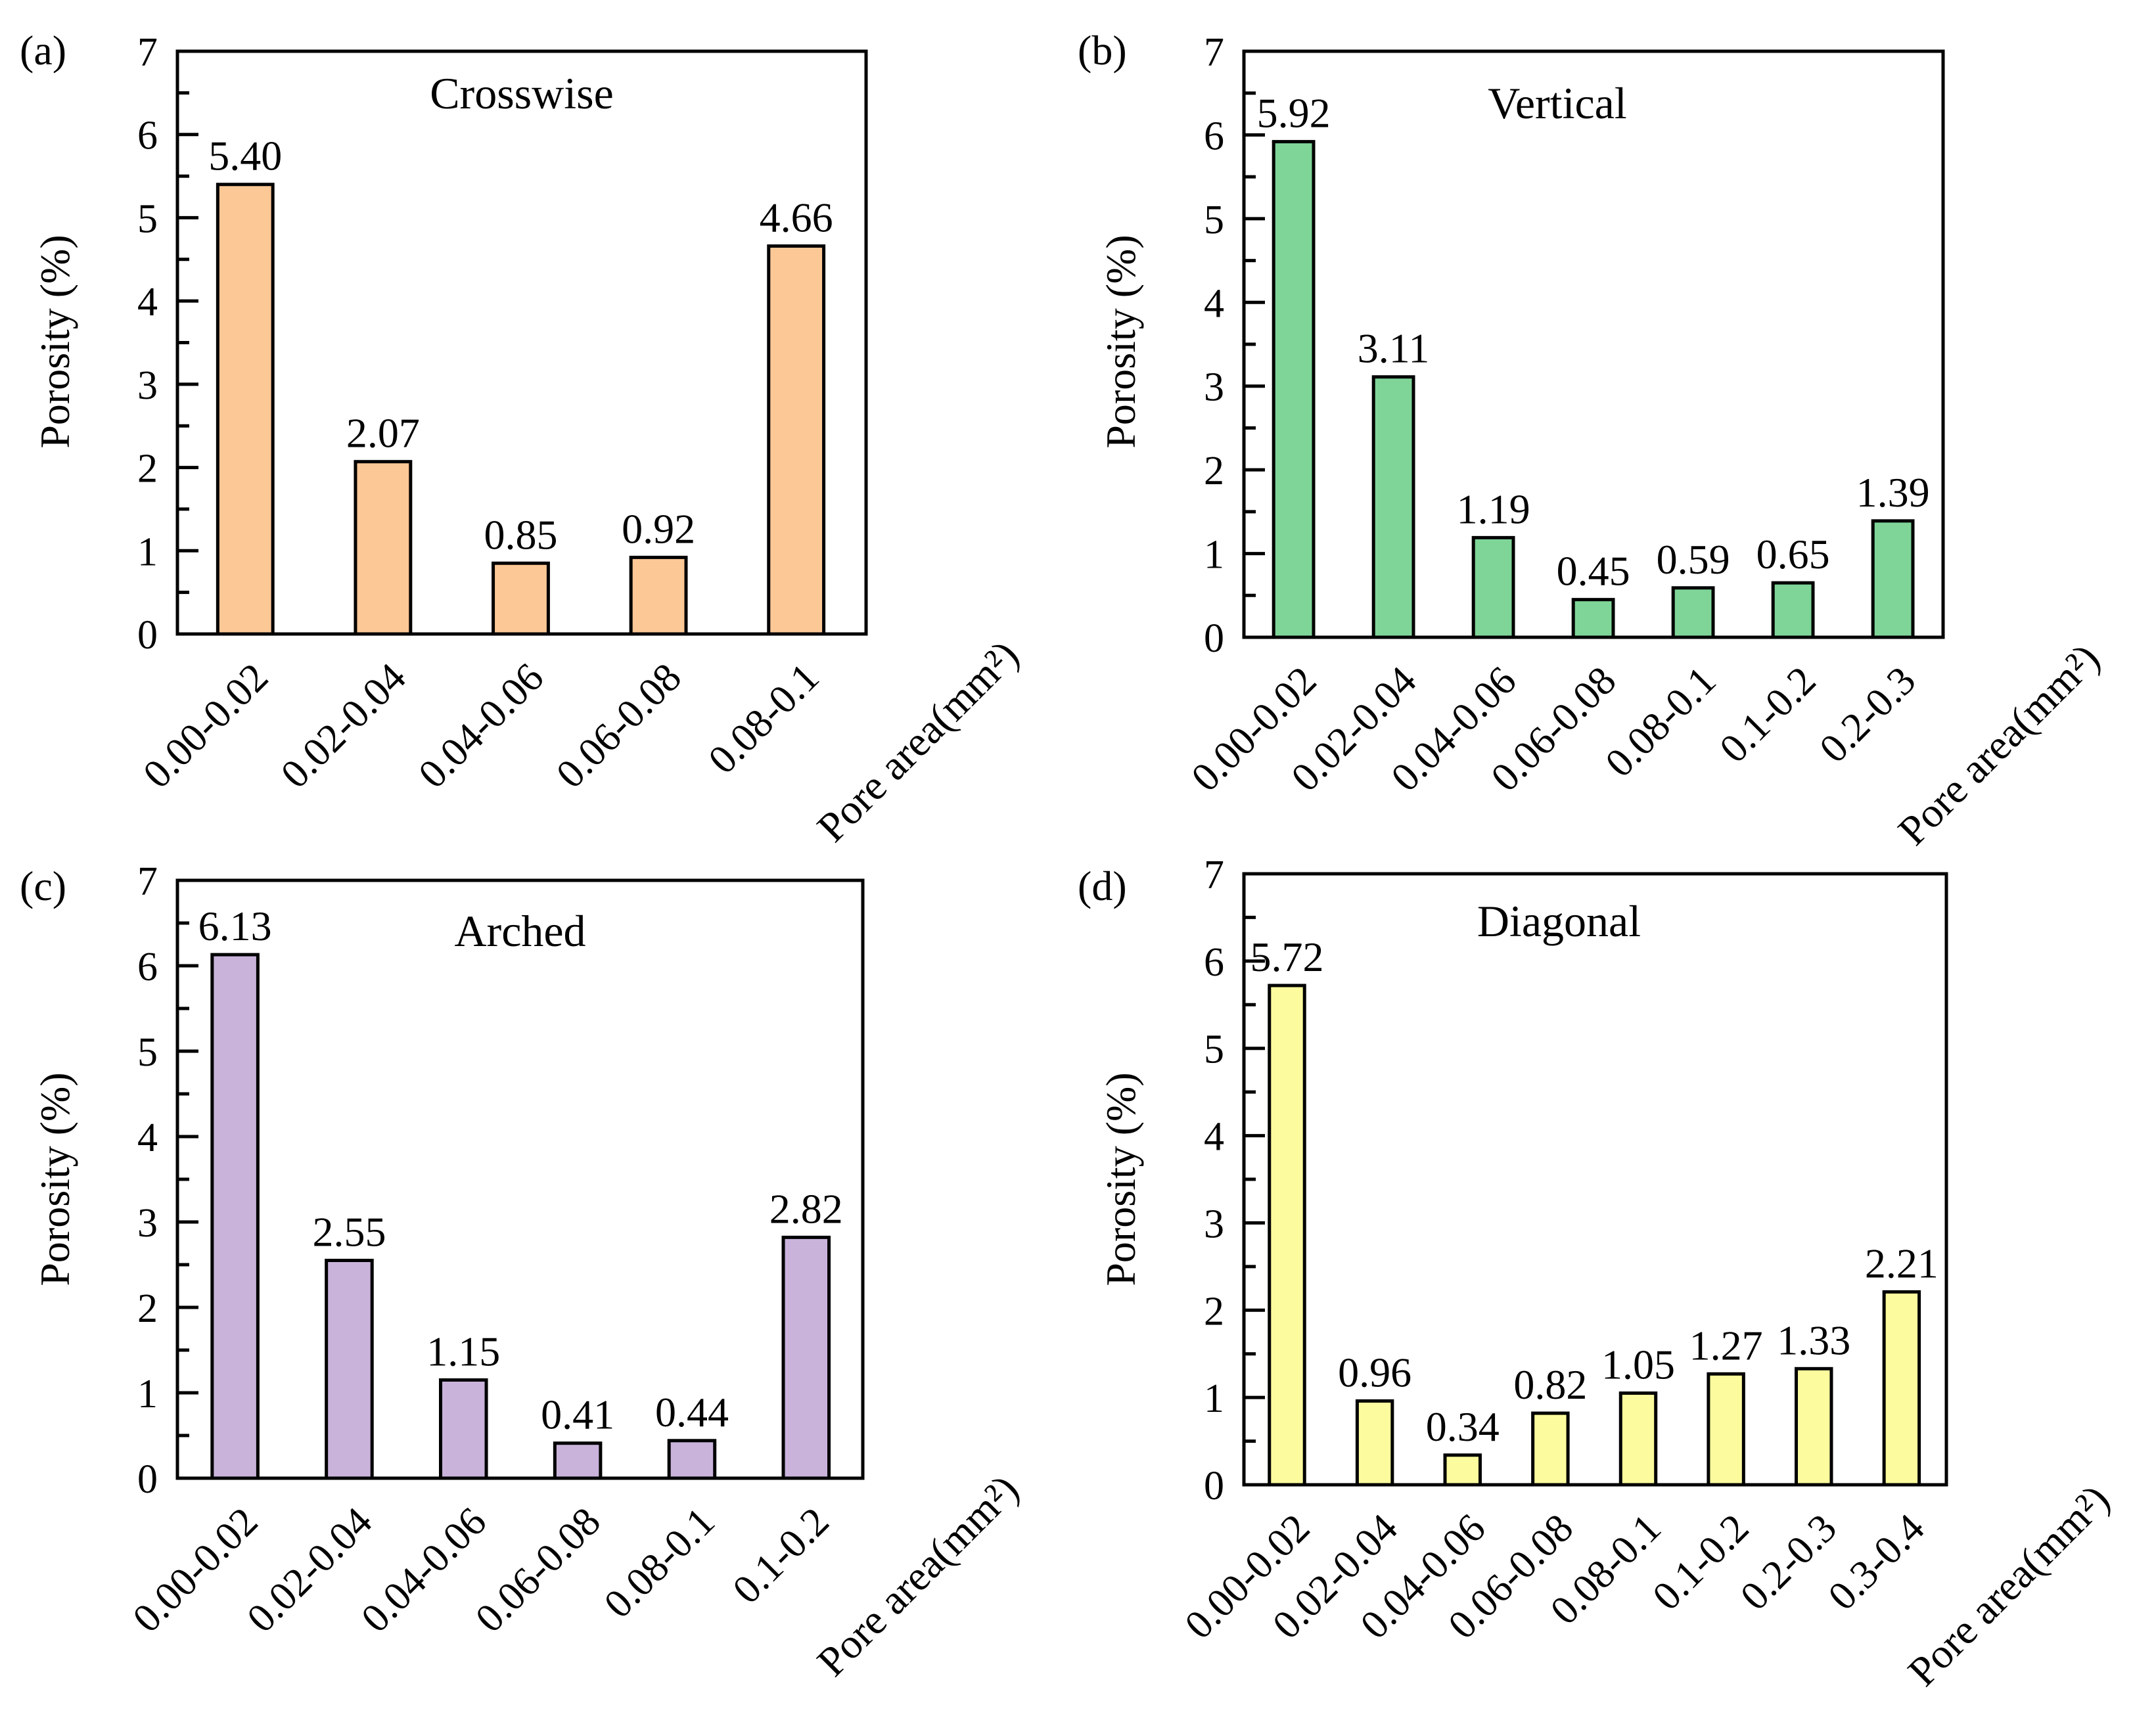  Describe the element at coordinates (692, 1412) in the screenshot. I see `data-label: 0.44` at that location.